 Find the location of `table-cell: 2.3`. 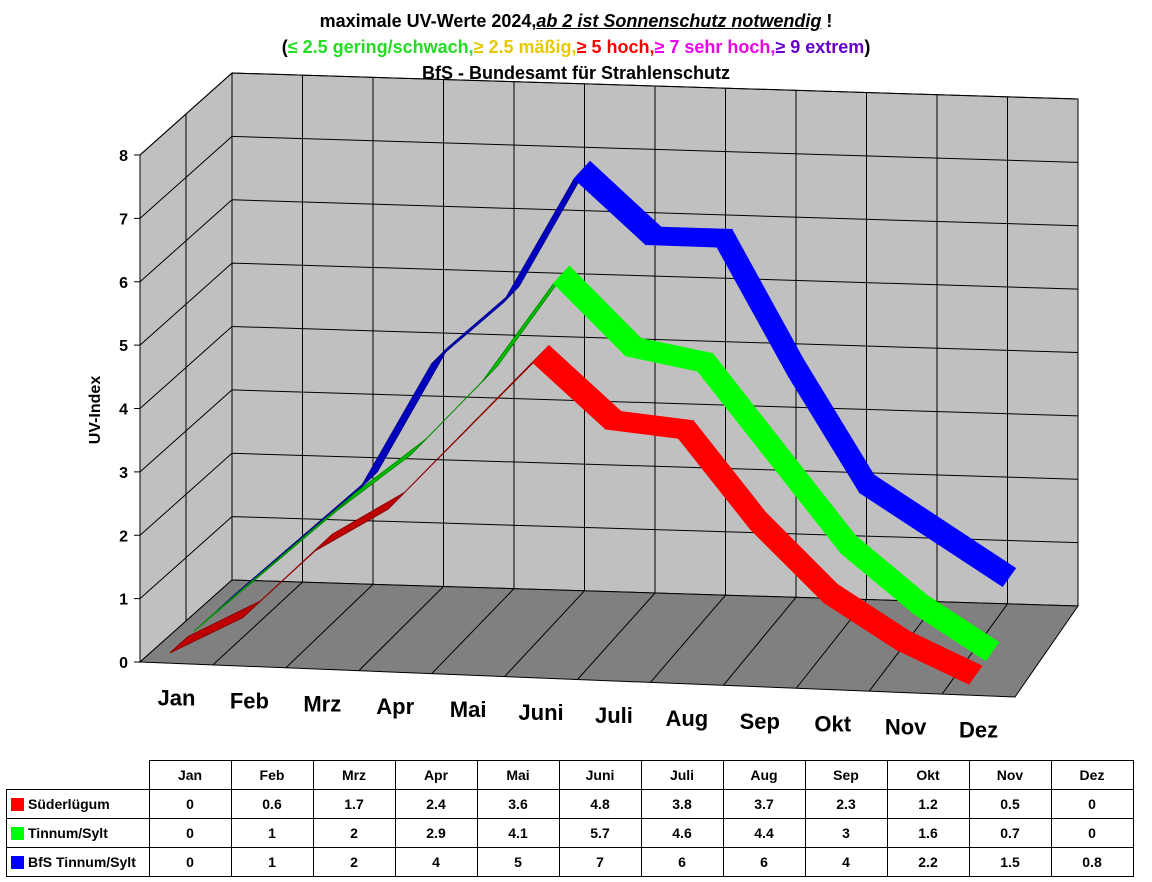

table-cell: 2.3 is located at coordinates (846, 804).